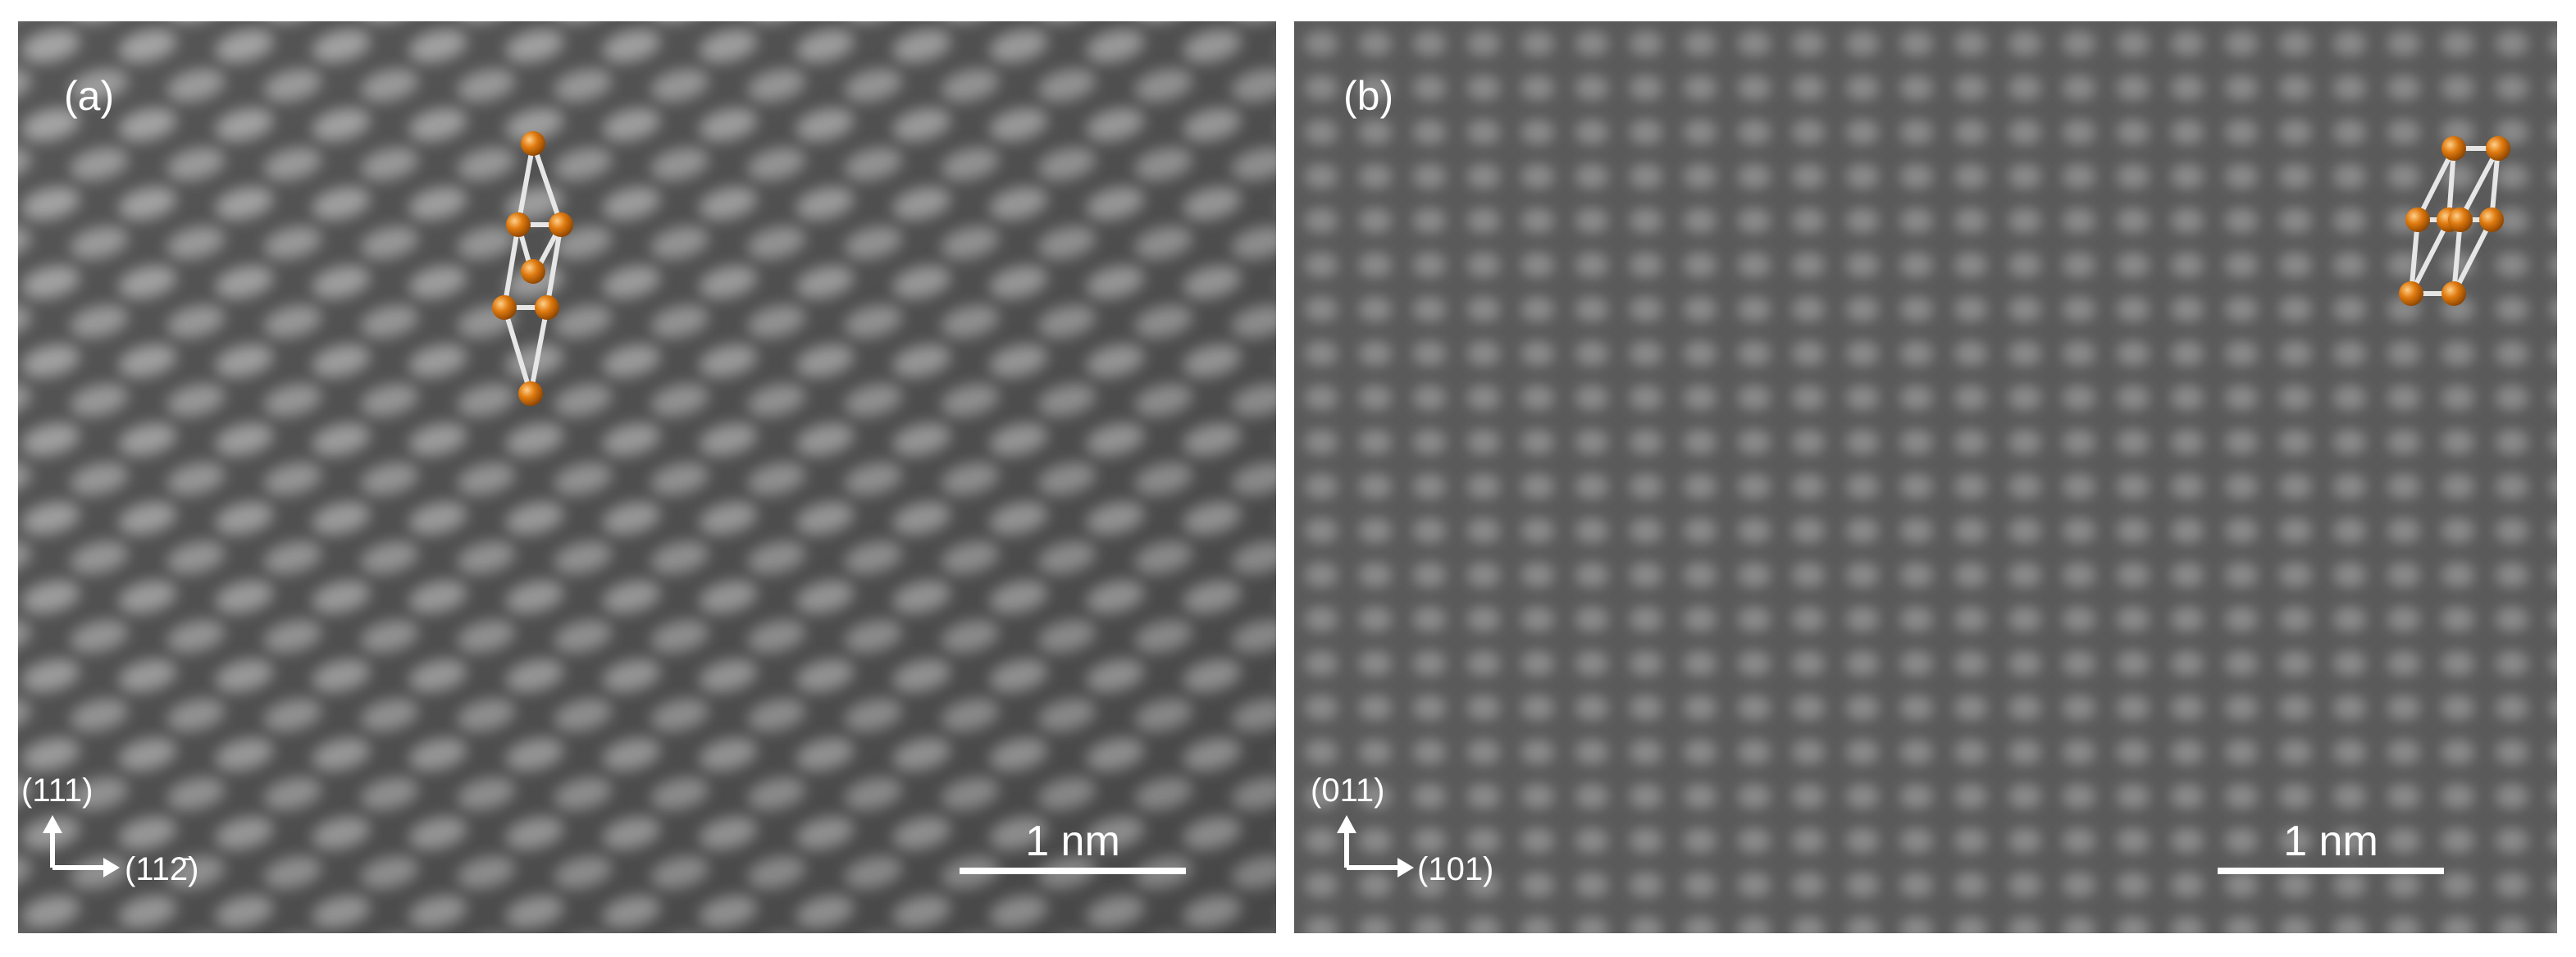 The width and height of the screenshot is (2576, 957). Describe the element at coordinates (1455, 869) in the screenshot. I see `axis-label-horizontal-b: (101)` at that location.